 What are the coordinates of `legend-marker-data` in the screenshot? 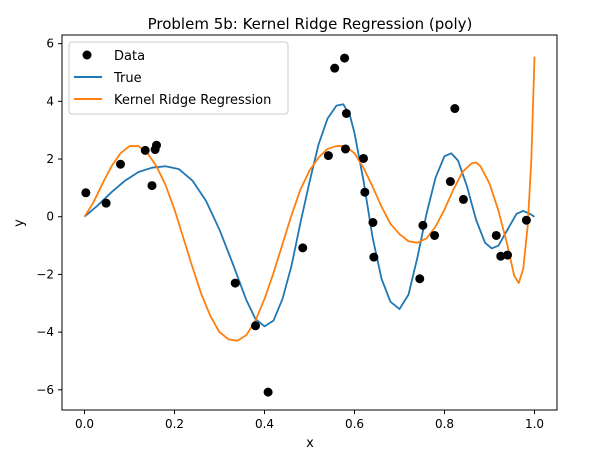 It's located at (87, 55).